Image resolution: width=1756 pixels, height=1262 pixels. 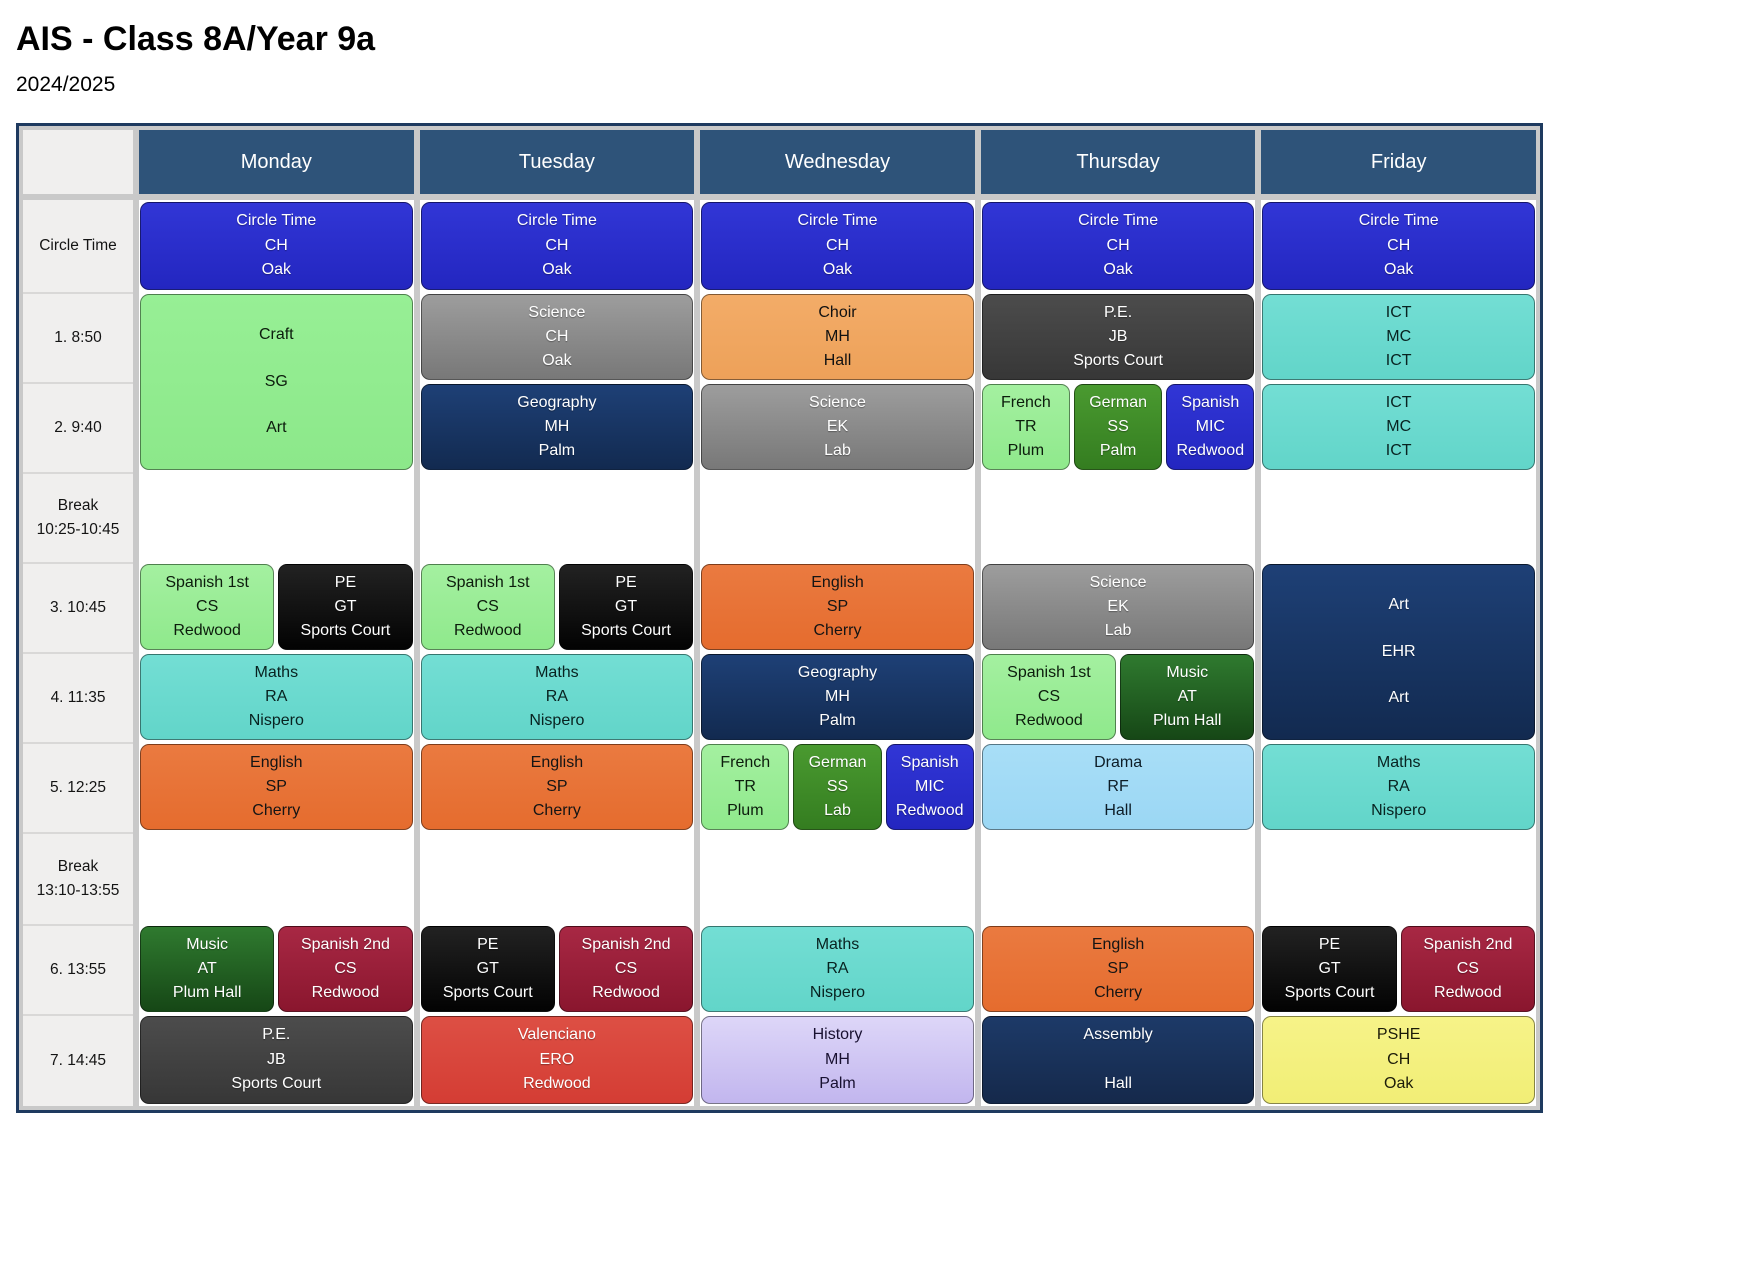 I want to click on lesson-subject: Geography, so click(x=557, y=402).